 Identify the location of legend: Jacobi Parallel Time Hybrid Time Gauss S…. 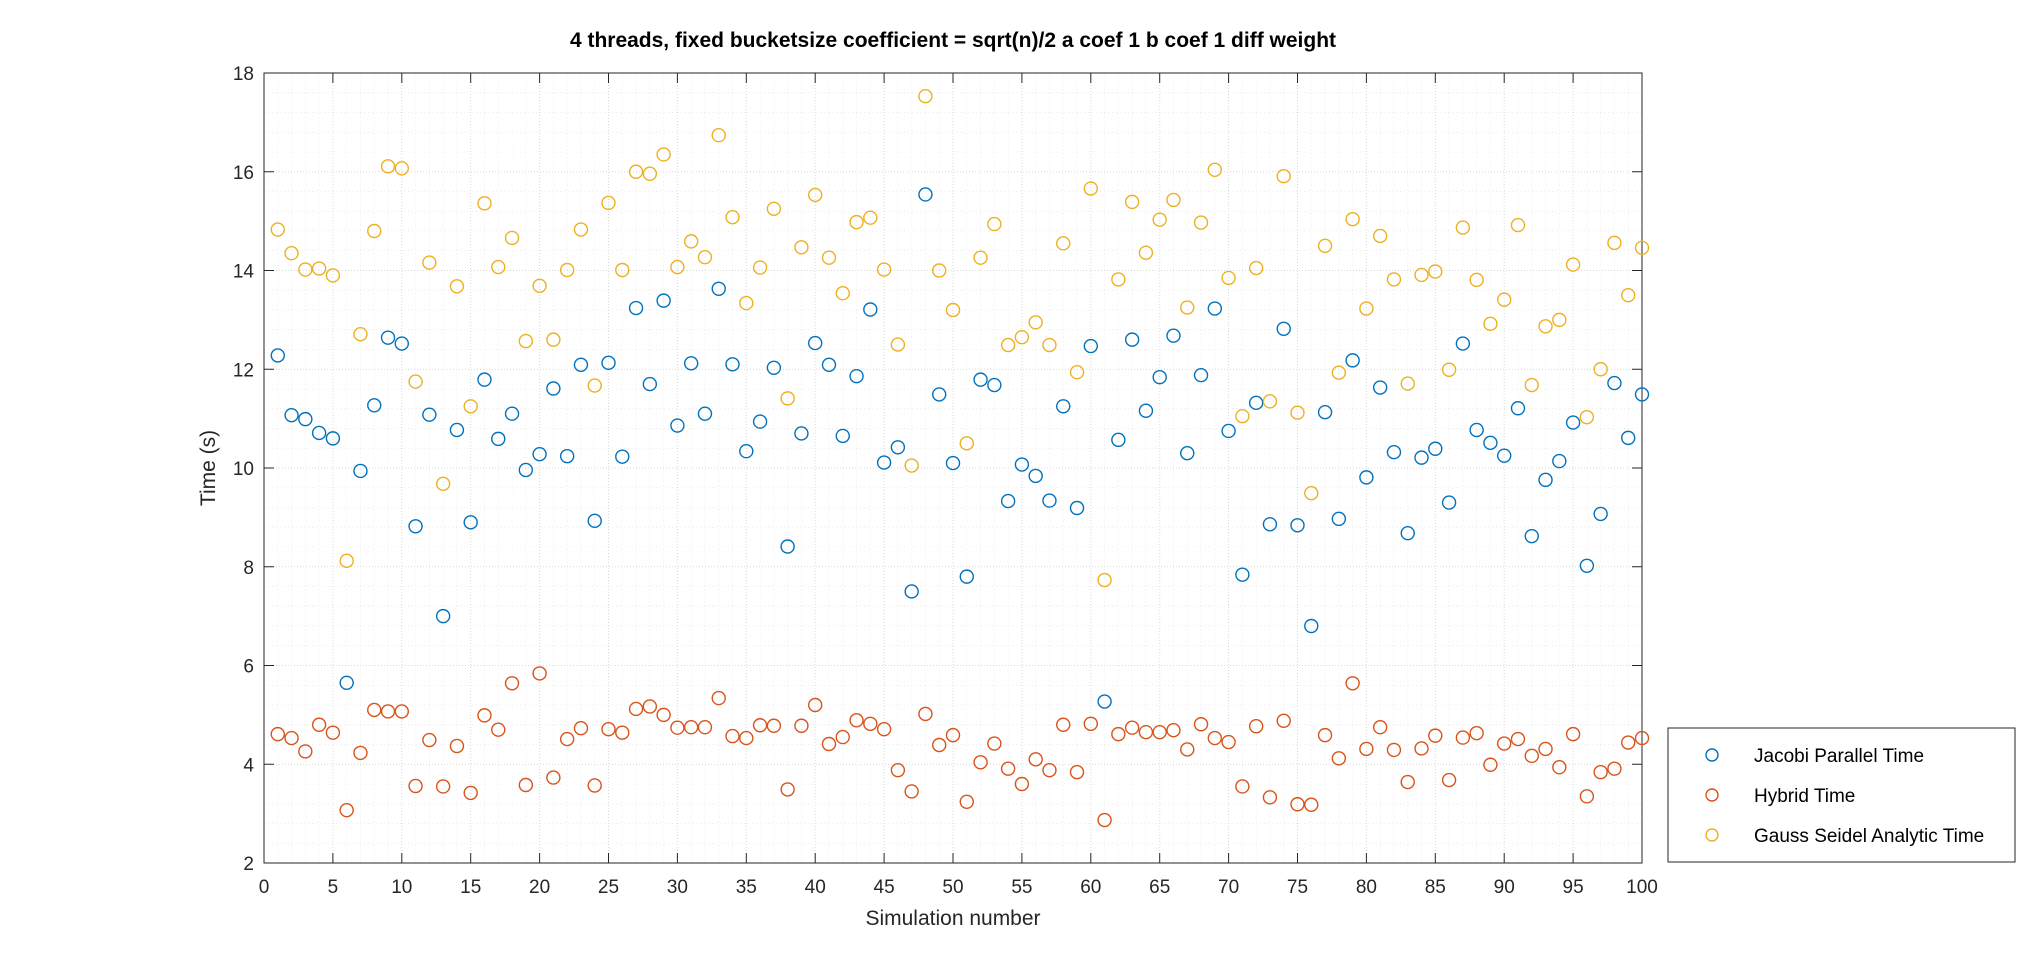
(1841, 795).